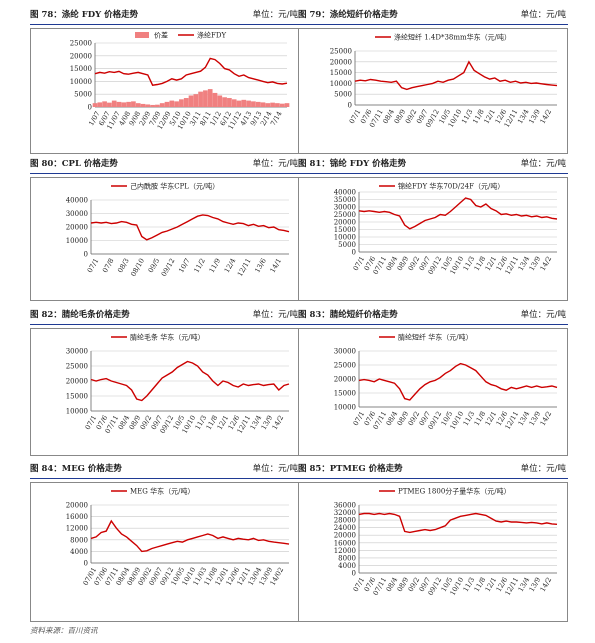 The height and width of the screenshot is (643, 595). I want to click on legend-label: 己内酰胺 华东CPL（元/吨）, so click(174, 186).